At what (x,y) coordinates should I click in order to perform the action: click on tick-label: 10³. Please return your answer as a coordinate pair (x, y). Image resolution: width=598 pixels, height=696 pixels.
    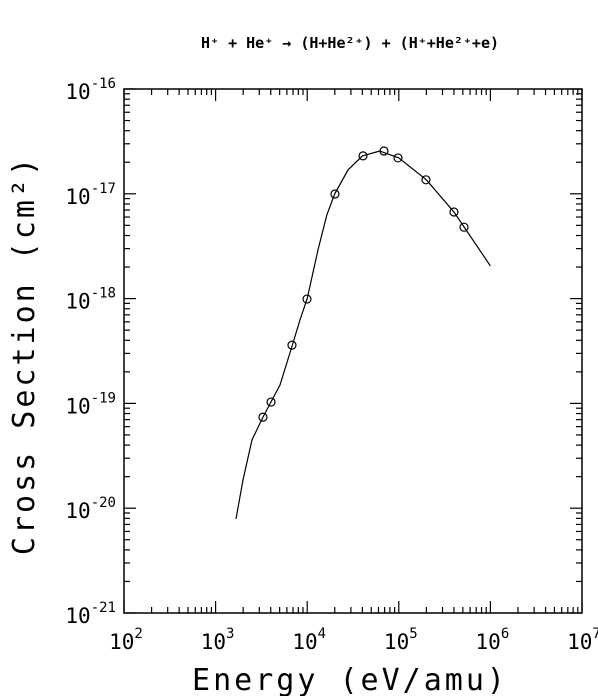
    Looking at the image, I should click on (218, 640).